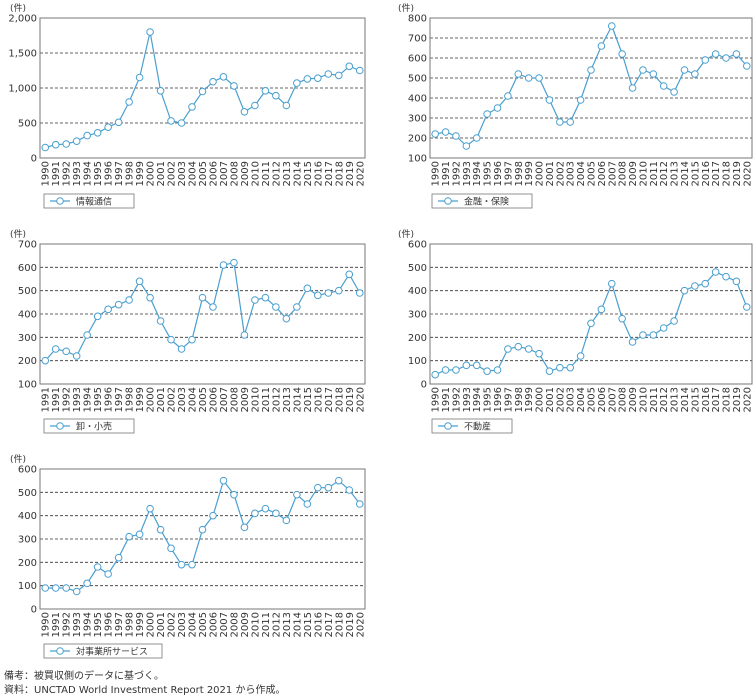 The width and height of the screenshot is (756, 696). Describe the element at coordinates (737, 173) in the screenshot. I see `x-tick-label: 2019` at that location.